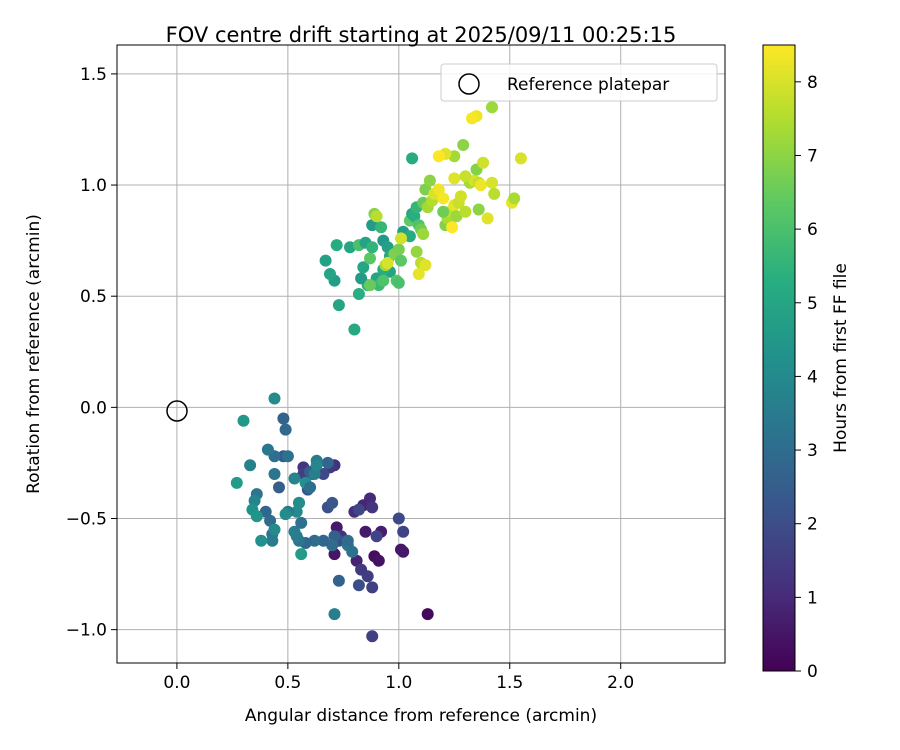  What do you see at coordinates (812, 451) in the screenshot?
I see `colorbar-tick-label: 3` at bounding box center [812, 451].